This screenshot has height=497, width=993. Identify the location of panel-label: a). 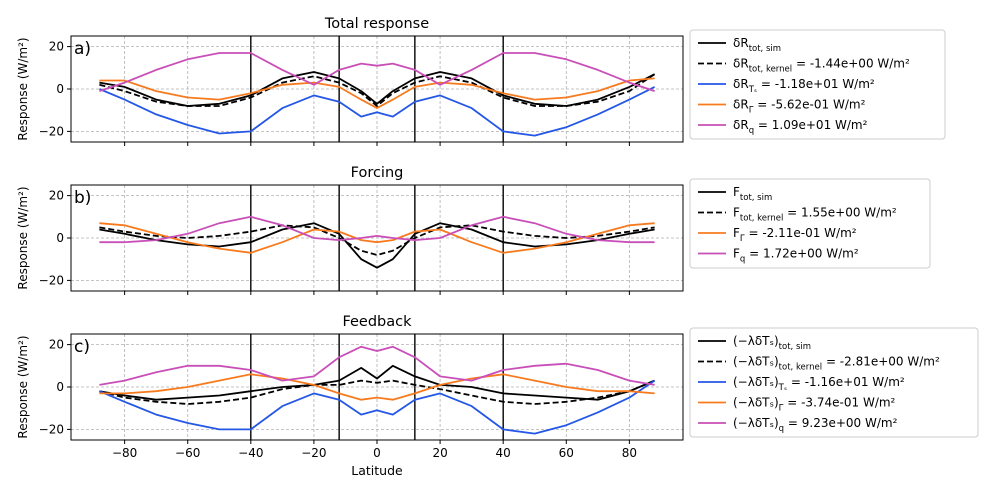
(82, 49).